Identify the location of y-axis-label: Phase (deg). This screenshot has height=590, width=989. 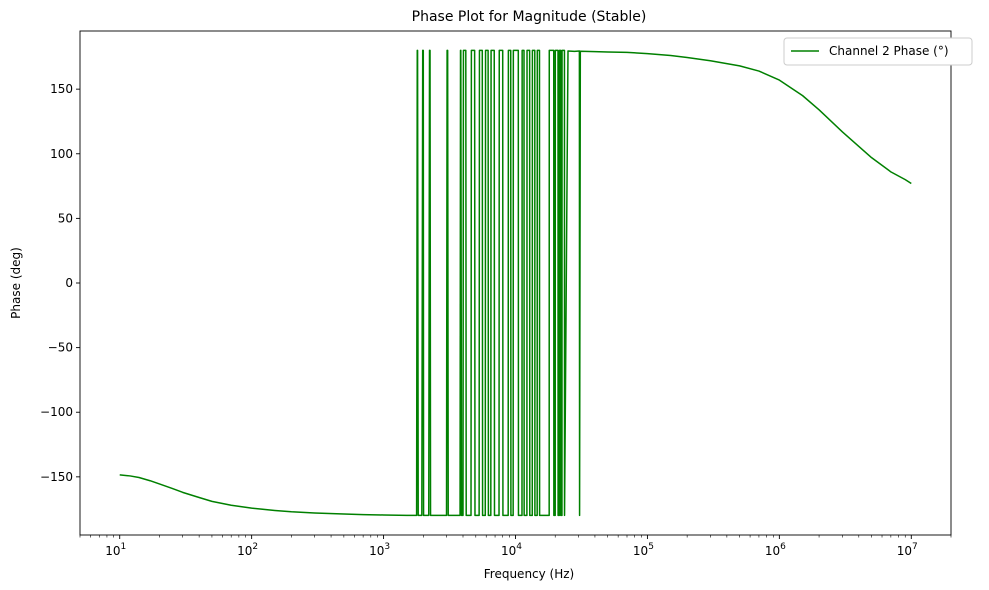
(16, 283).